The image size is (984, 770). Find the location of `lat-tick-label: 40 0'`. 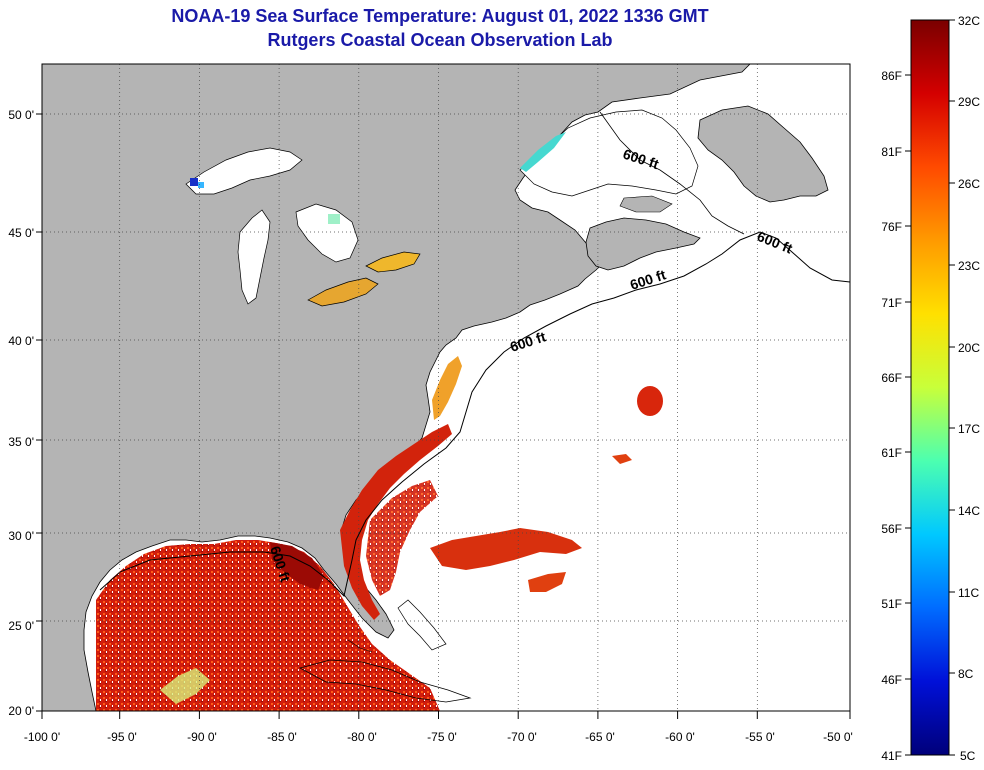

lat-tick-label: 40 0' is located at coordinates (21, 341).